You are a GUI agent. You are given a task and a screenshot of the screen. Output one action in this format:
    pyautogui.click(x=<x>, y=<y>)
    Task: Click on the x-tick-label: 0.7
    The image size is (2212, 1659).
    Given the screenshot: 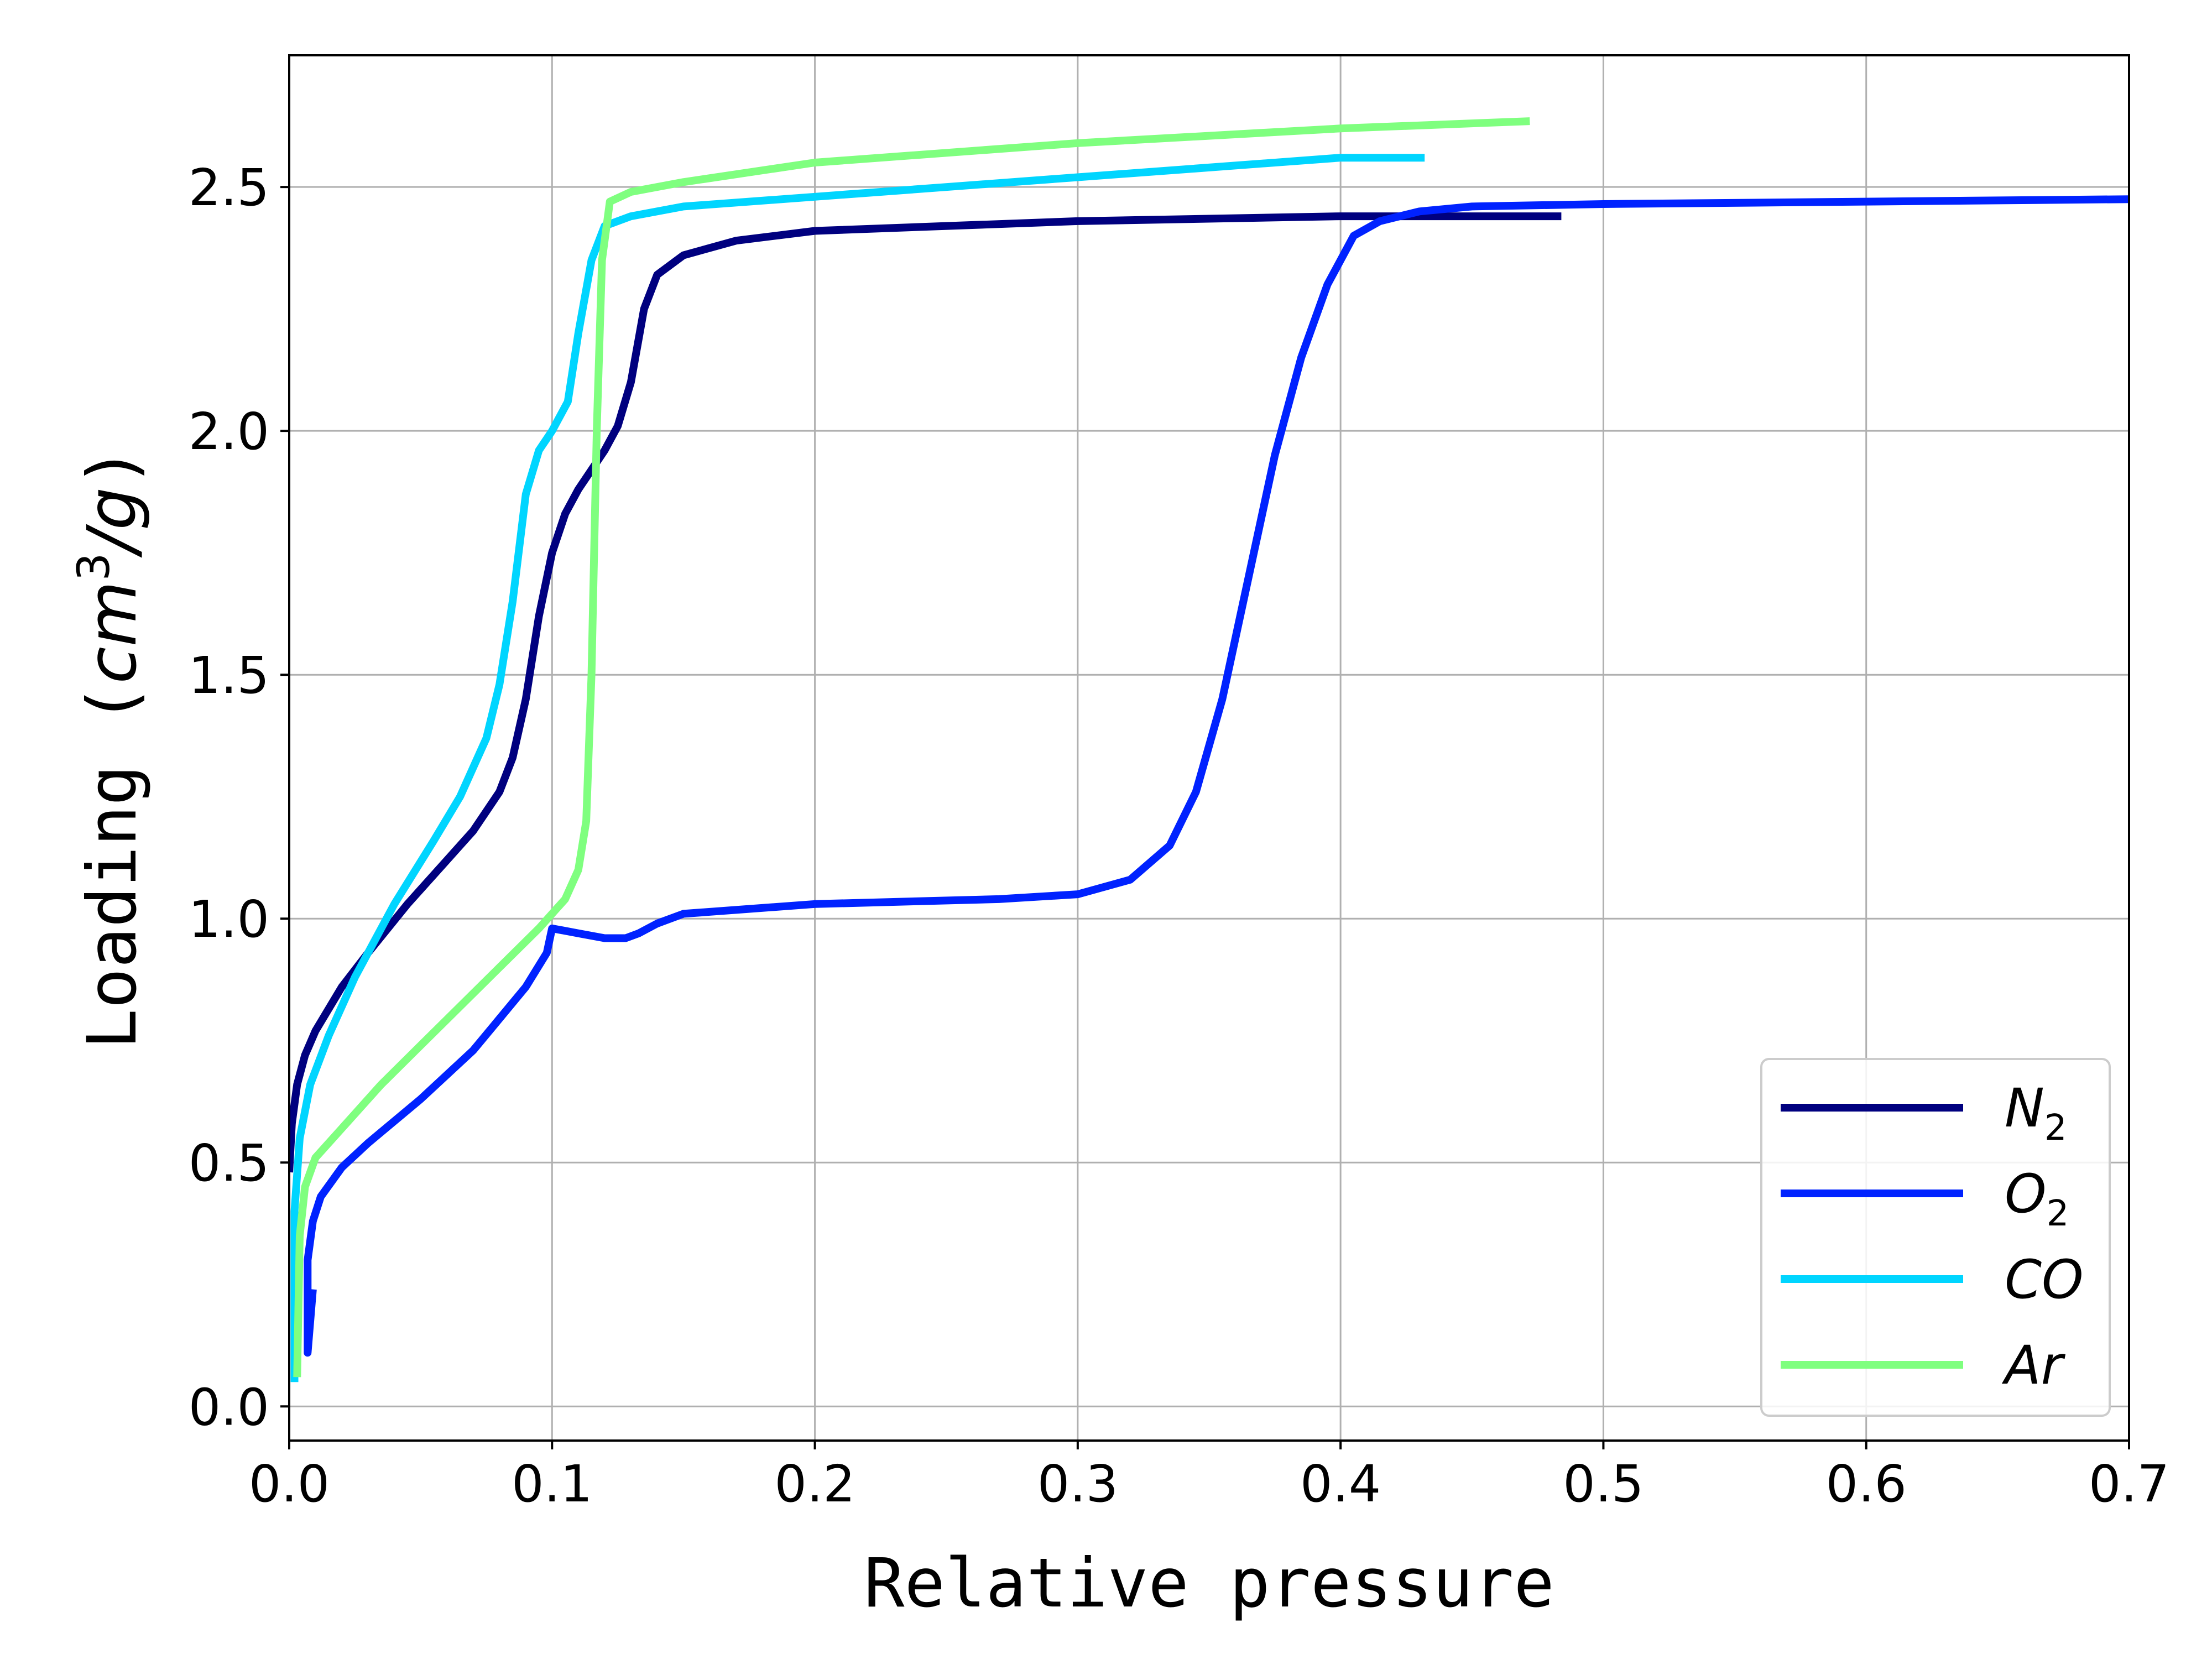 What is the action you would take?
    pyautogui.click(x=2129, y=1484)
    